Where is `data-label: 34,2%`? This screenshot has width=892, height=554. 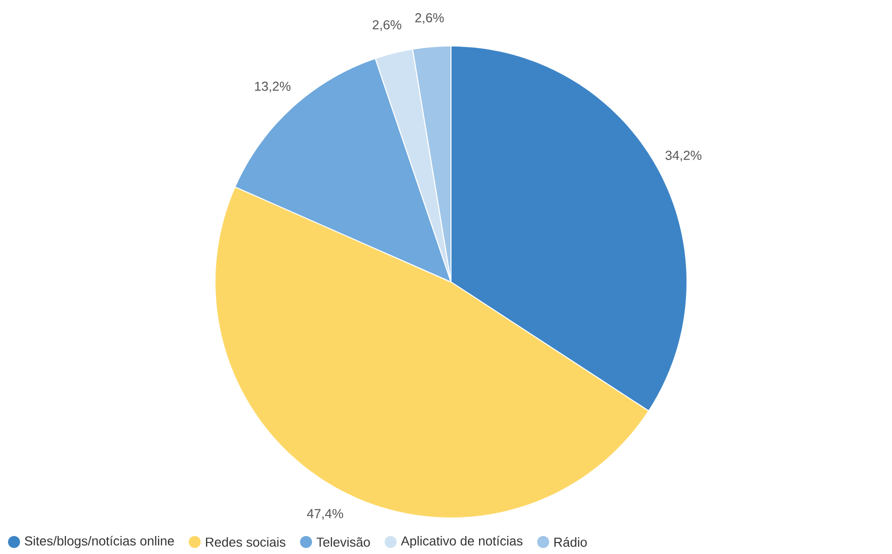 data-label: 34,2% is located at coordinates (683, 156).